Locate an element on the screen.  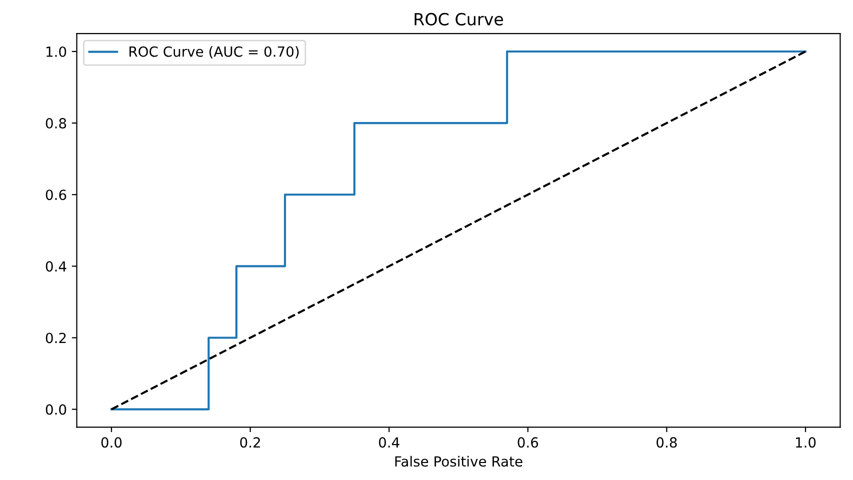
y-tick-label: 0.0 is located at coordinates (56, 409).